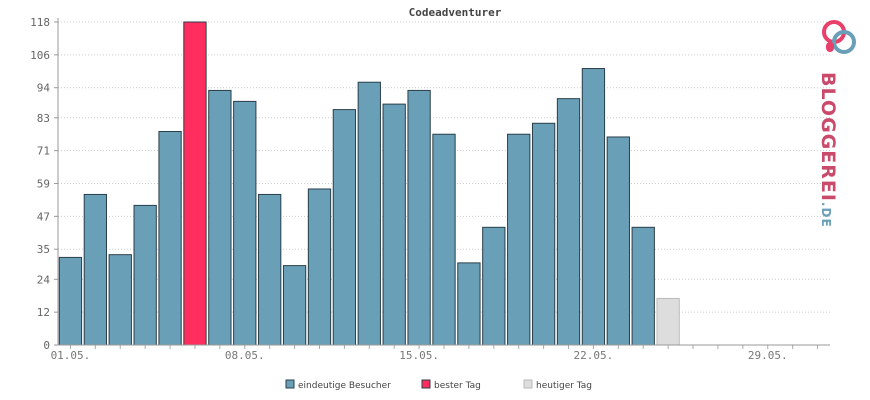  I want to click on y-tick-label: 35, so click(43, 249).